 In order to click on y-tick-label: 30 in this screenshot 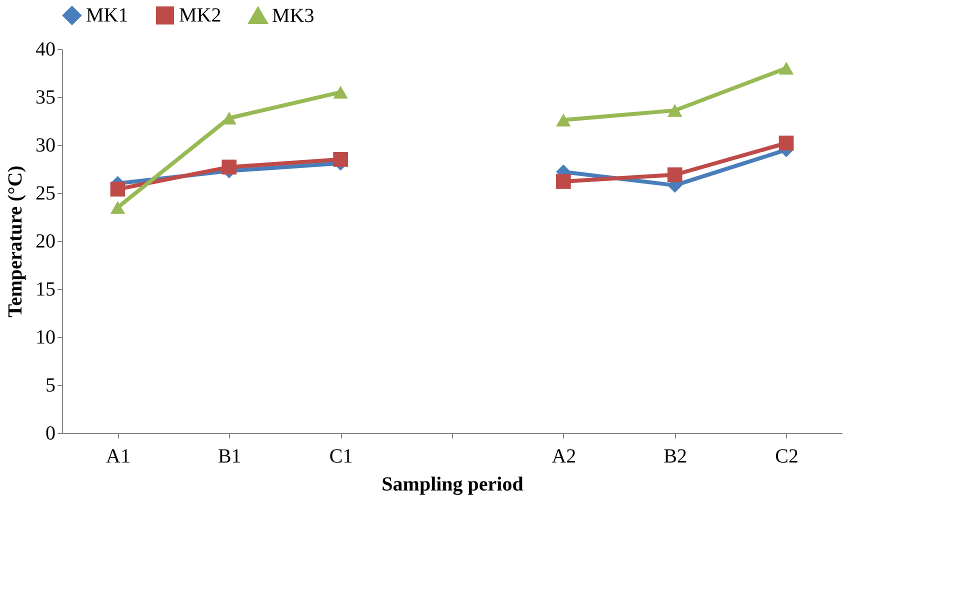, I will do `click(46, 145)`.